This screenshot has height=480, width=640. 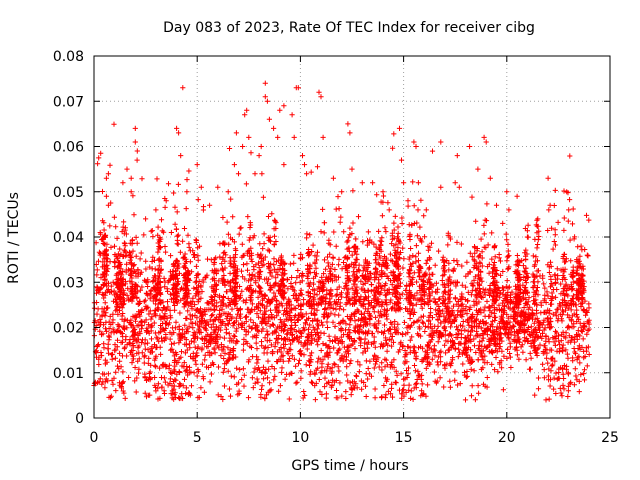 I want to click on x-tick-label: 5, so click(x=197, y=438).